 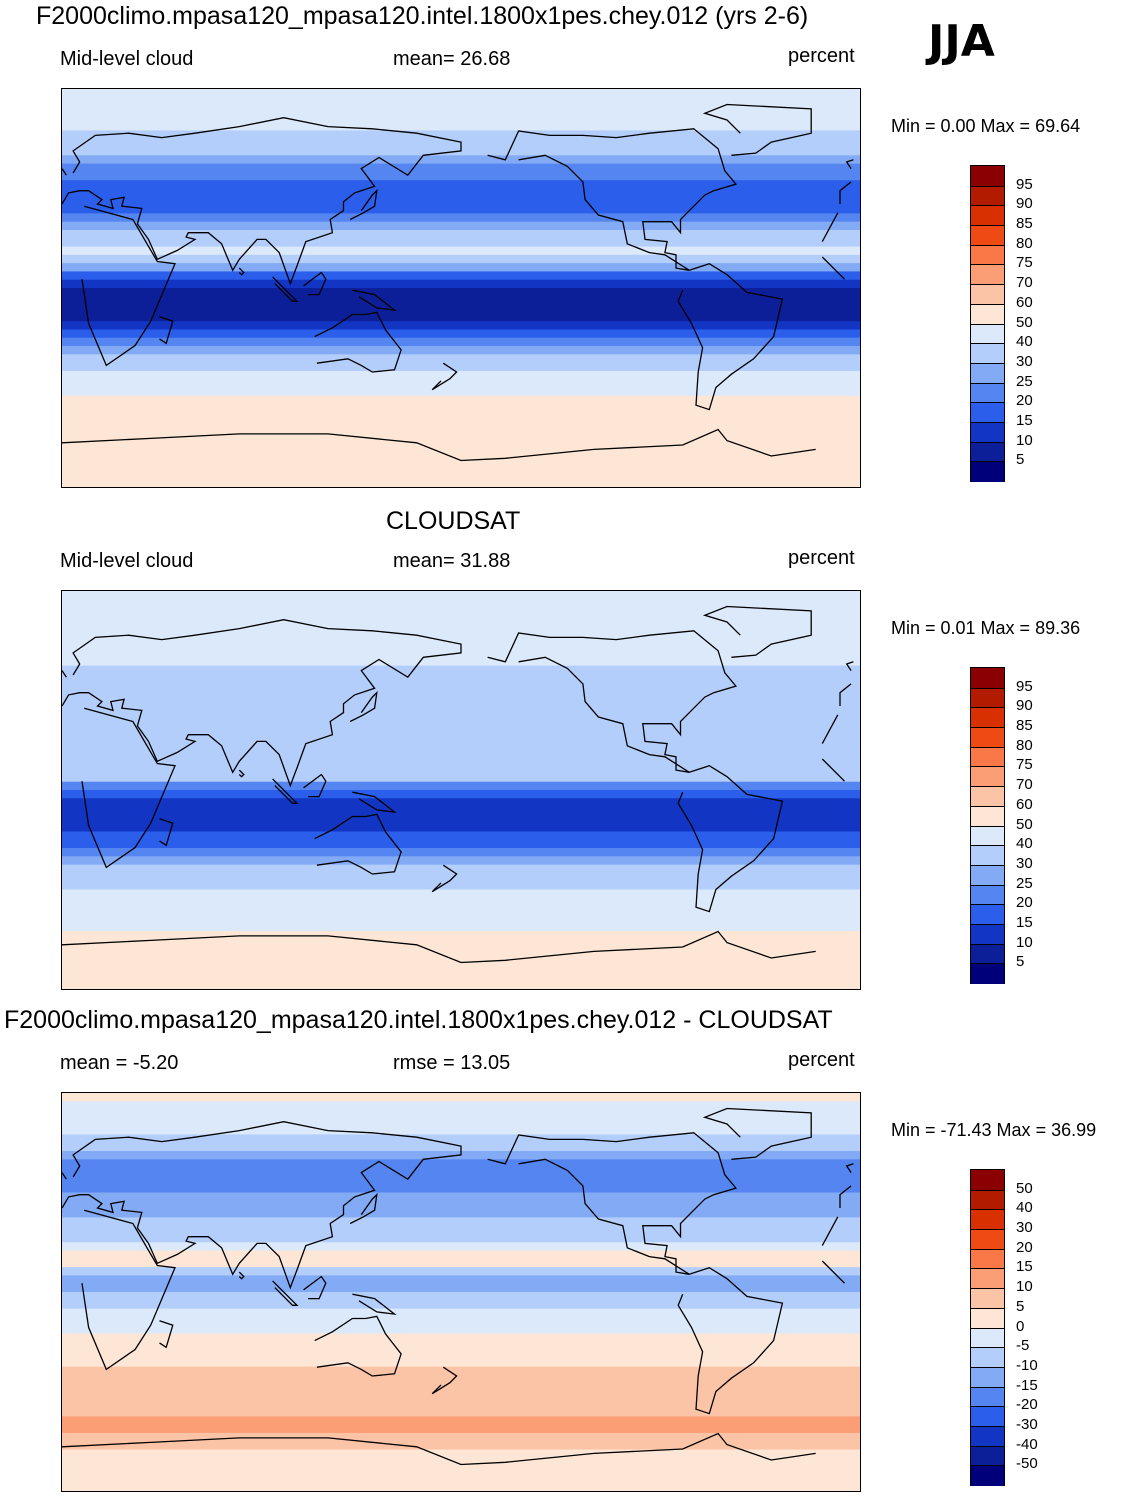 What do you see at coordinates (986, 628) in the screenshot?
I see `panel2-minmax: Min = 0.01 Max = 89.36` at bounding box center [986, 628].